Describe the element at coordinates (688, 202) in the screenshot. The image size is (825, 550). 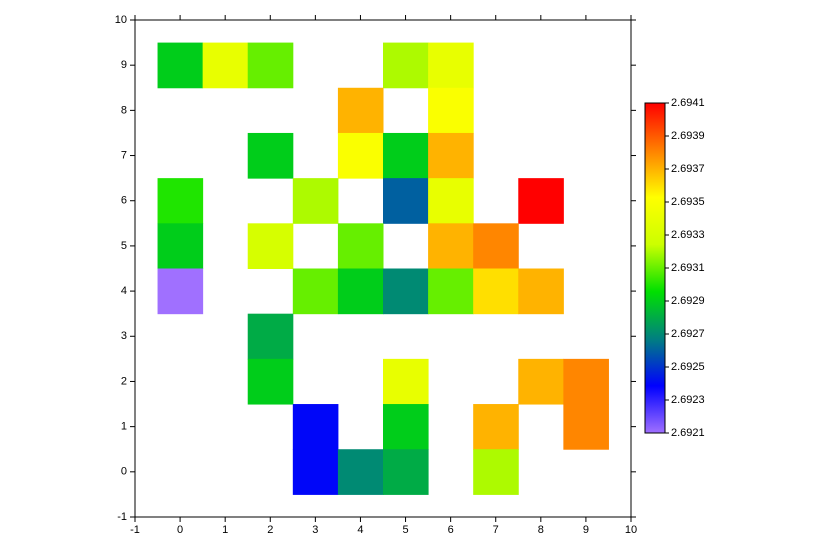
I see `colorbar-tick-label: 2.6935` at that location.